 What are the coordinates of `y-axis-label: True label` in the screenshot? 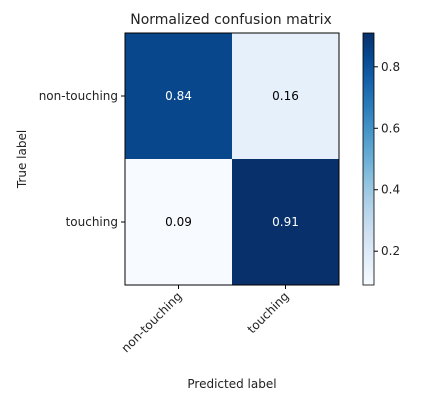 It's located at (22, 159).